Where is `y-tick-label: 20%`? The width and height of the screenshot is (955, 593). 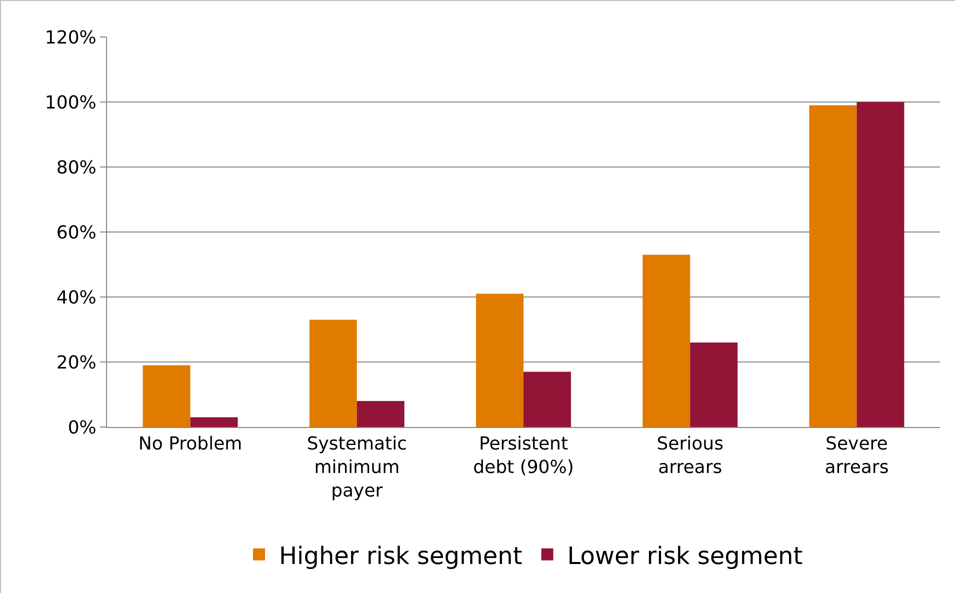
y-tick-label: 20% is located at coordinates (76, 363).